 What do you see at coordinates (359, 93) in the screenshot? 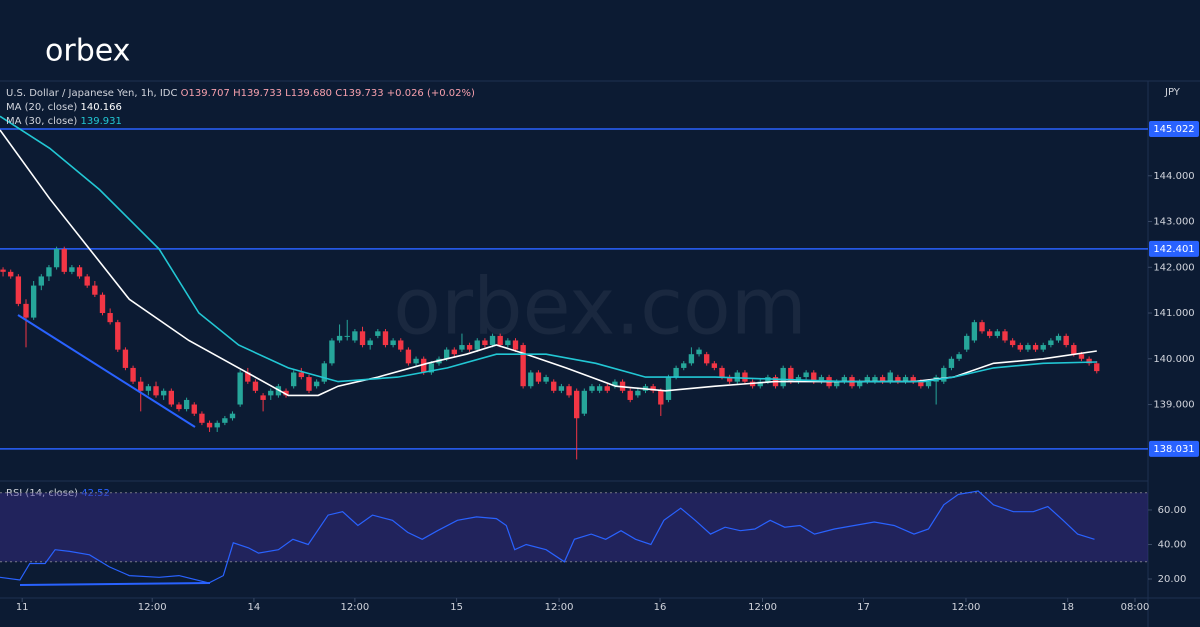
I see `ohlc: C139.733` at bounding box center [359, 93].